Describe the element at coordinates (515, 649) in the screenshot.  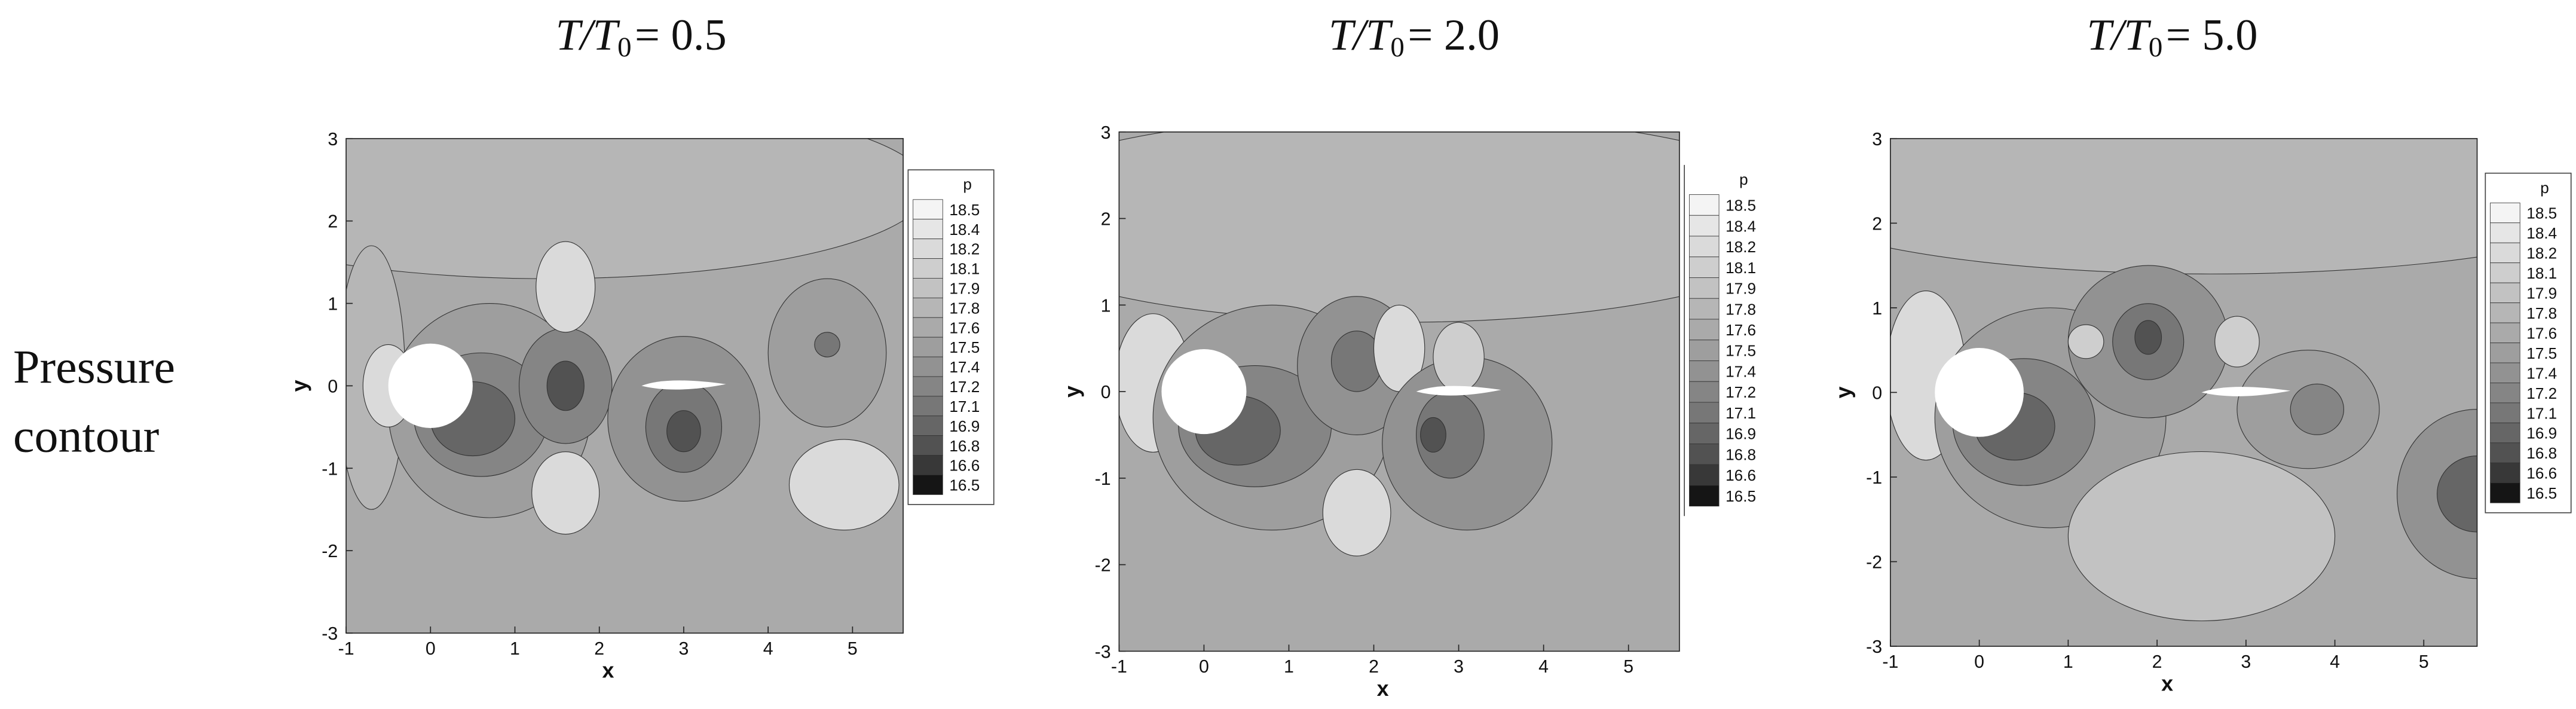
I see `x-tick-label: 1` at that location.